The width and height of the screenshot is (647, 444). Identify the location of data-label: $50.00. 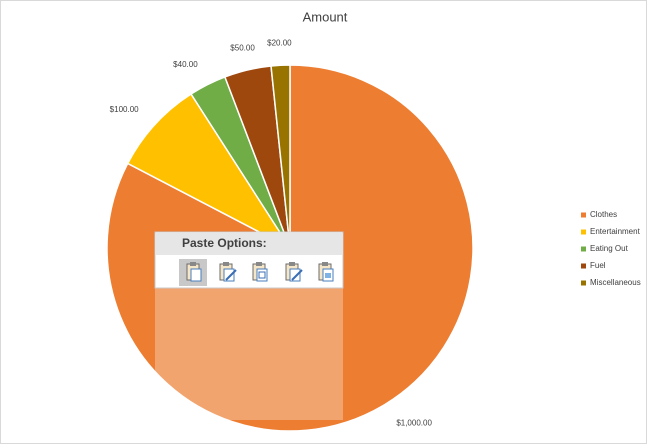
(242, 48).